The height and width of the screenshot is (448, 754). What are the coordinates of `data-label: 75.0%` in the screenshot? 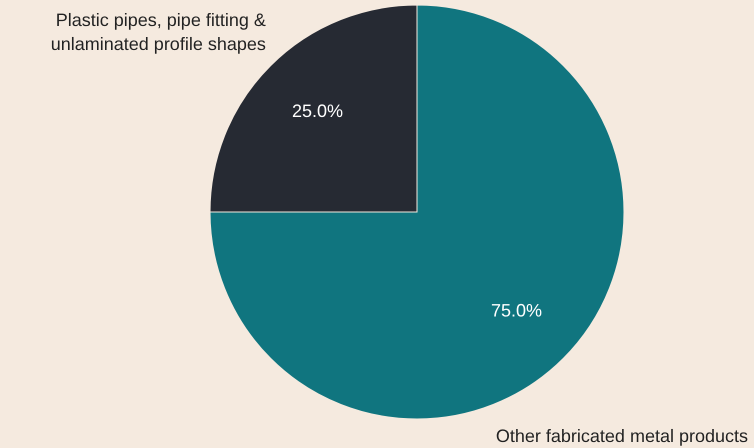 It's located at (516, 310).